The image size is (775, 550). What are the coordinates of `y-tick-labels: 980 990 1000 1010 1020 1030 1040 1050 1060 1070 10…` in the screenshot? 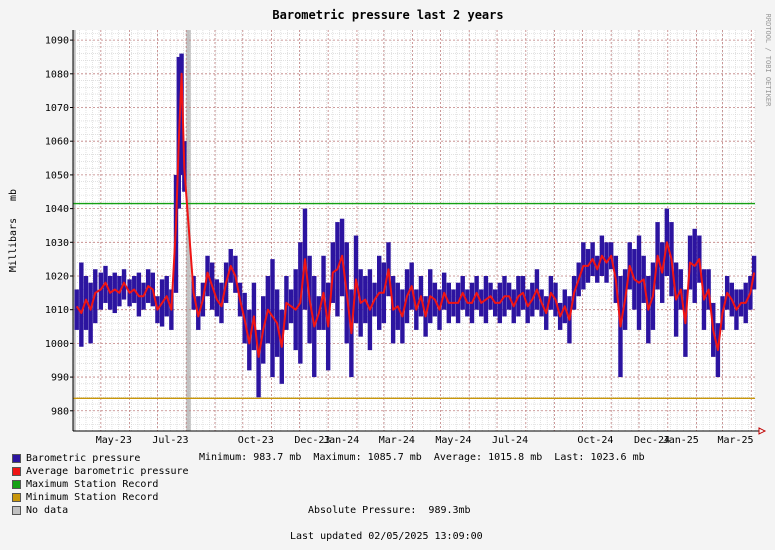 It's located at (59, 226).